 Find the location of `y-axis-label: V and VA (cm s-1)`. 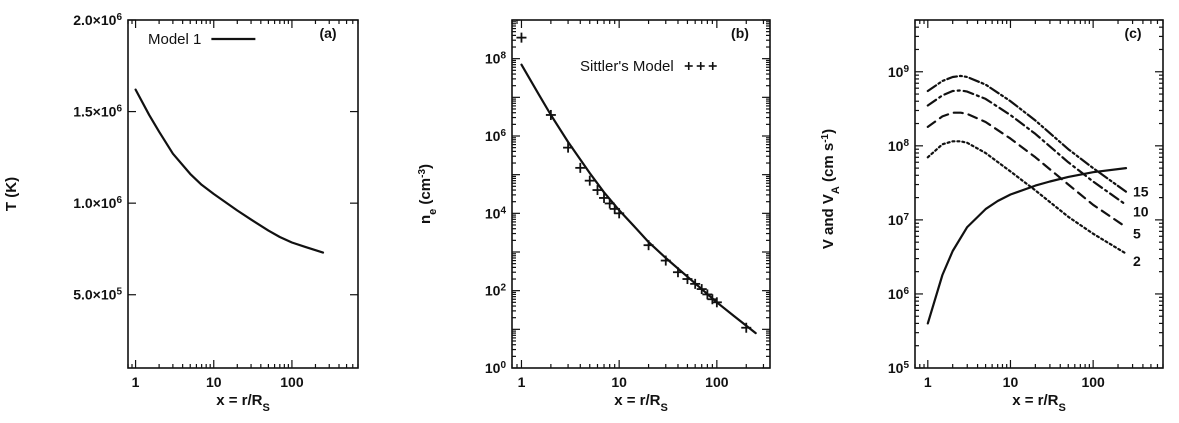

y-axis-label: V and VA (cm s-1) is located at coordinates (831, 189).